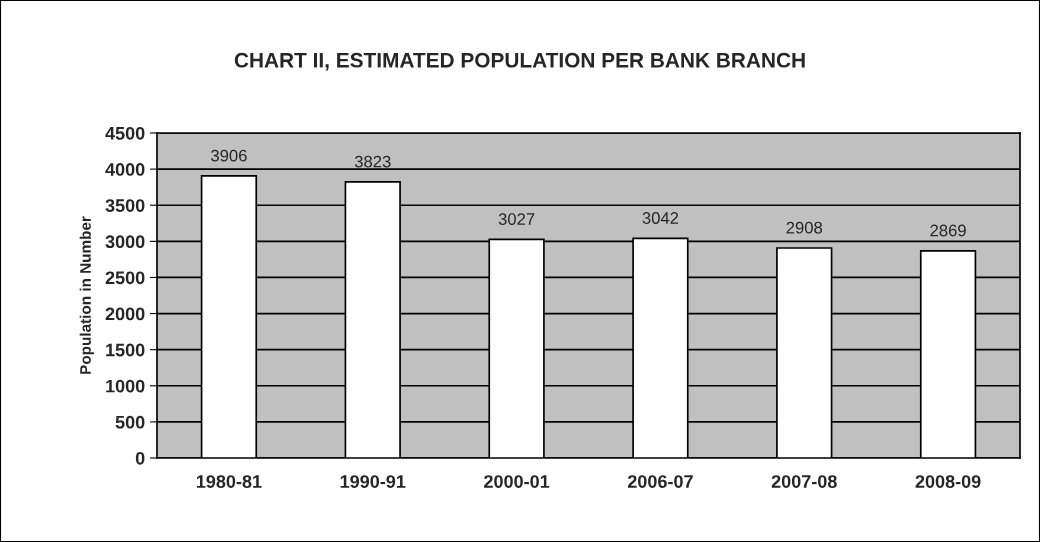 This screenshot has height=542, width=1040. I want to click on data-label: 3027, so click(516, 219).